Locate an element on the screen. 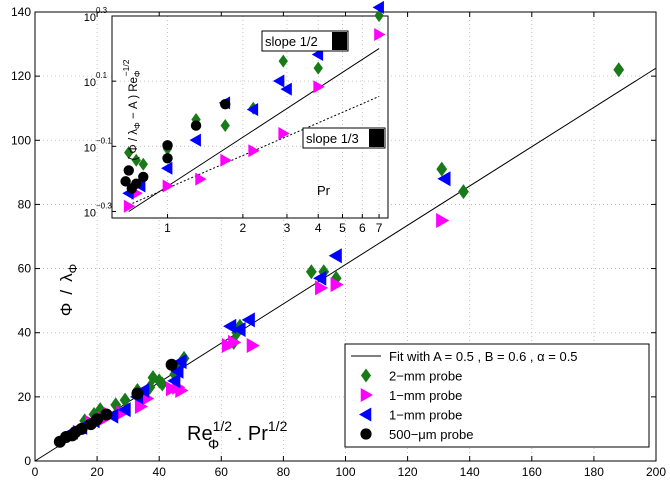  legend-entry: 2−mm probe is located at coordinates (411, 376).